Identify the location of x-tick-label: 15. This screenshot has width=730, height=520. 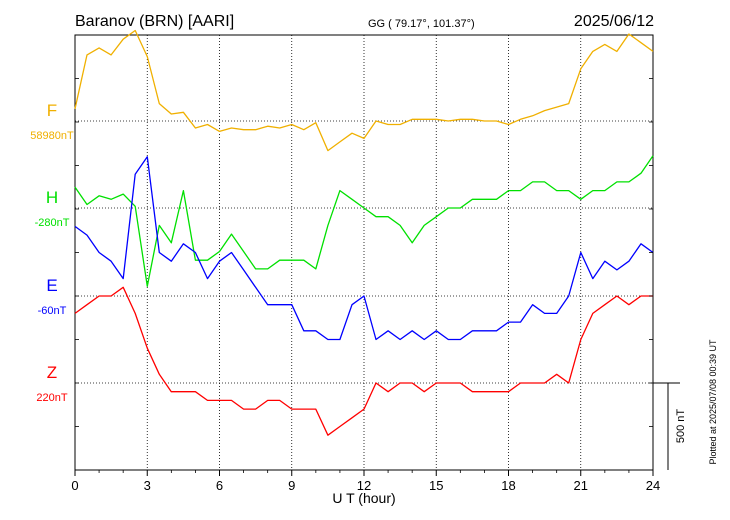
(436, 485).